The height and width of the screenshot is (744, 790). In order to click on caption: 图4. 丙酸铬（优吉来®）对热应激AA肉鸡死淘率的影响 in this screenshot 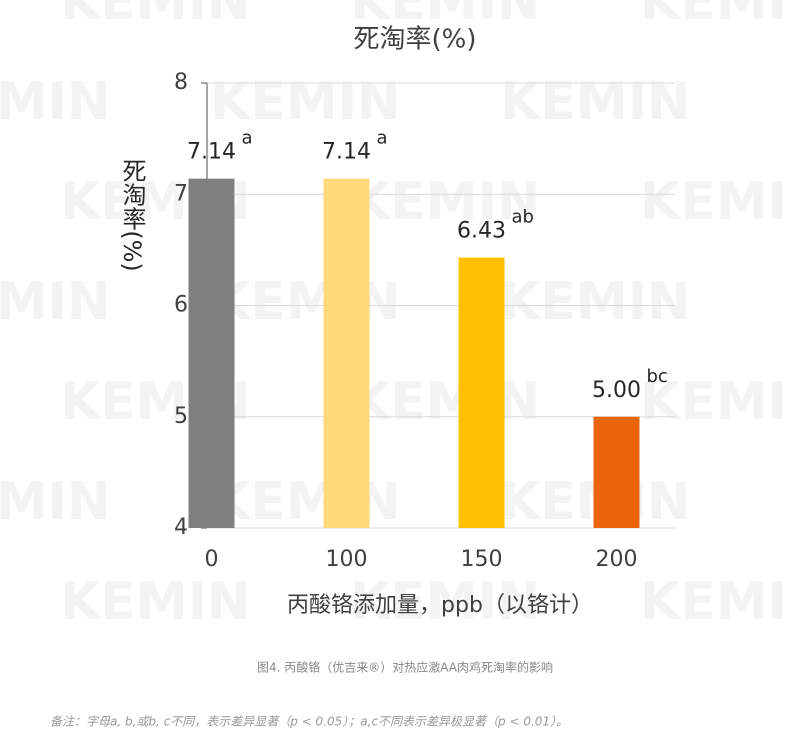, I will do `click(405, 667)`.